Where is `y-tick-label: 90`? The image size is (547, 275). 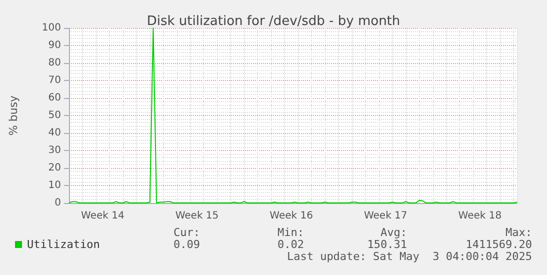
y-tick-label: 90 is located at coordinates (54, 45).